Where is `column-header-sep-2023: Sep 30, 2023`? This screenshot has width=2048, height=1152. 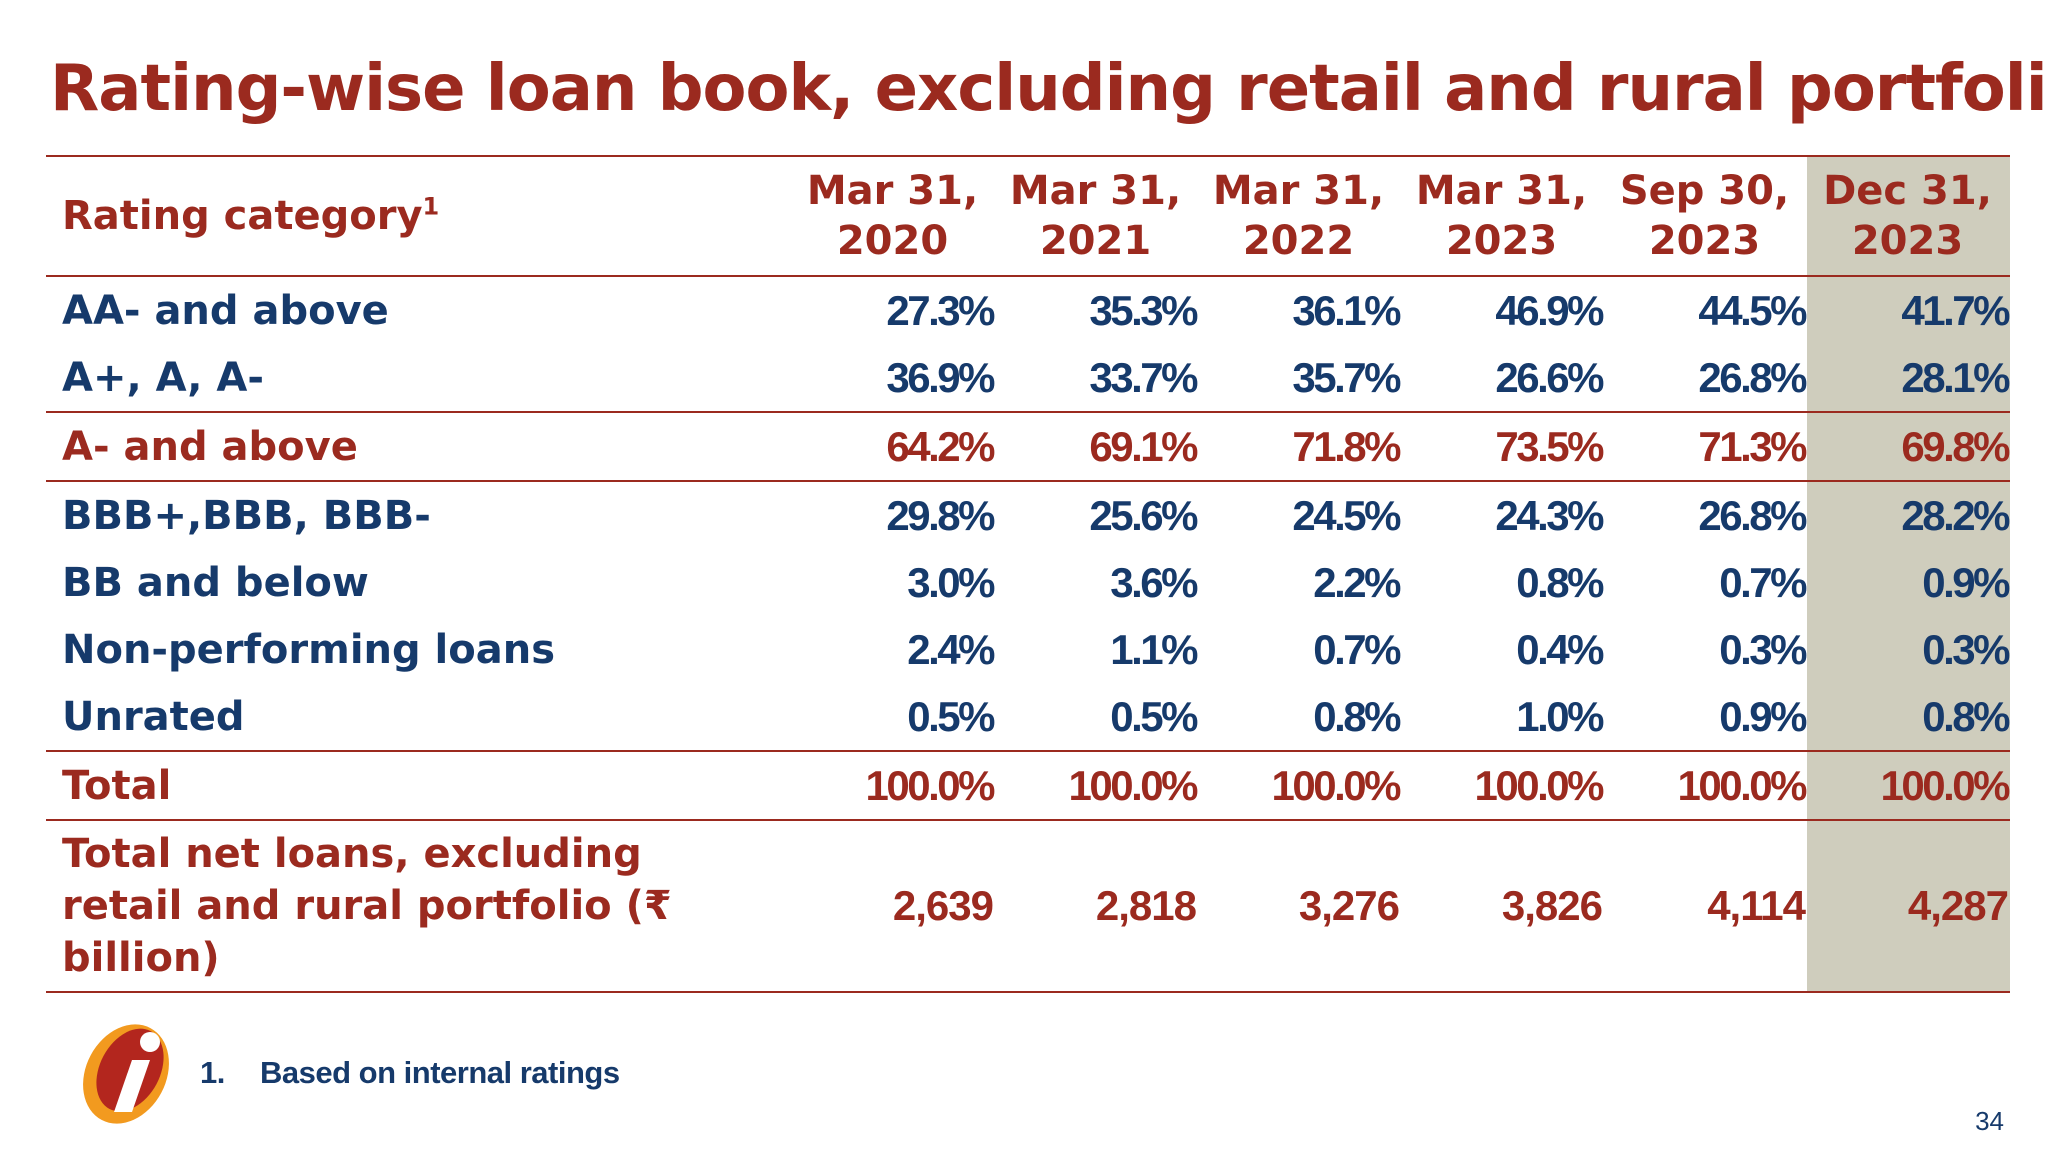
column-header-sep-2023: Sep 30, 2023 is located at coordinates (1704, 216).